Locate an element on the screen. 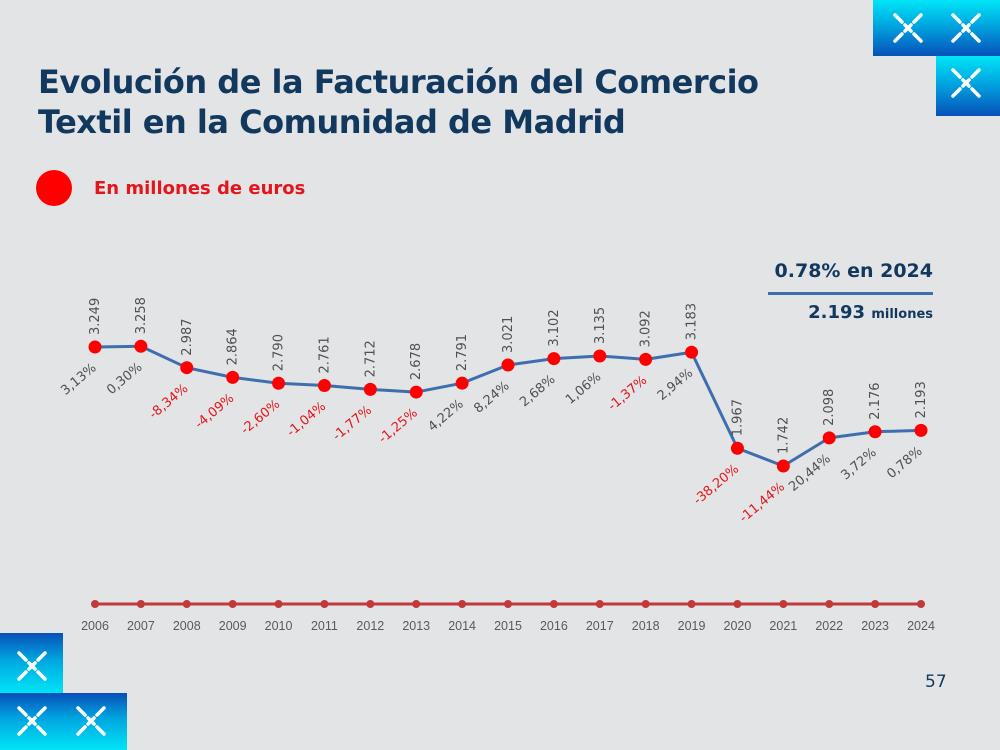 Image resolution: width=1000 pixels, height=750 pixels. percent-label: 2,68% is located at coordinates (537, 391).